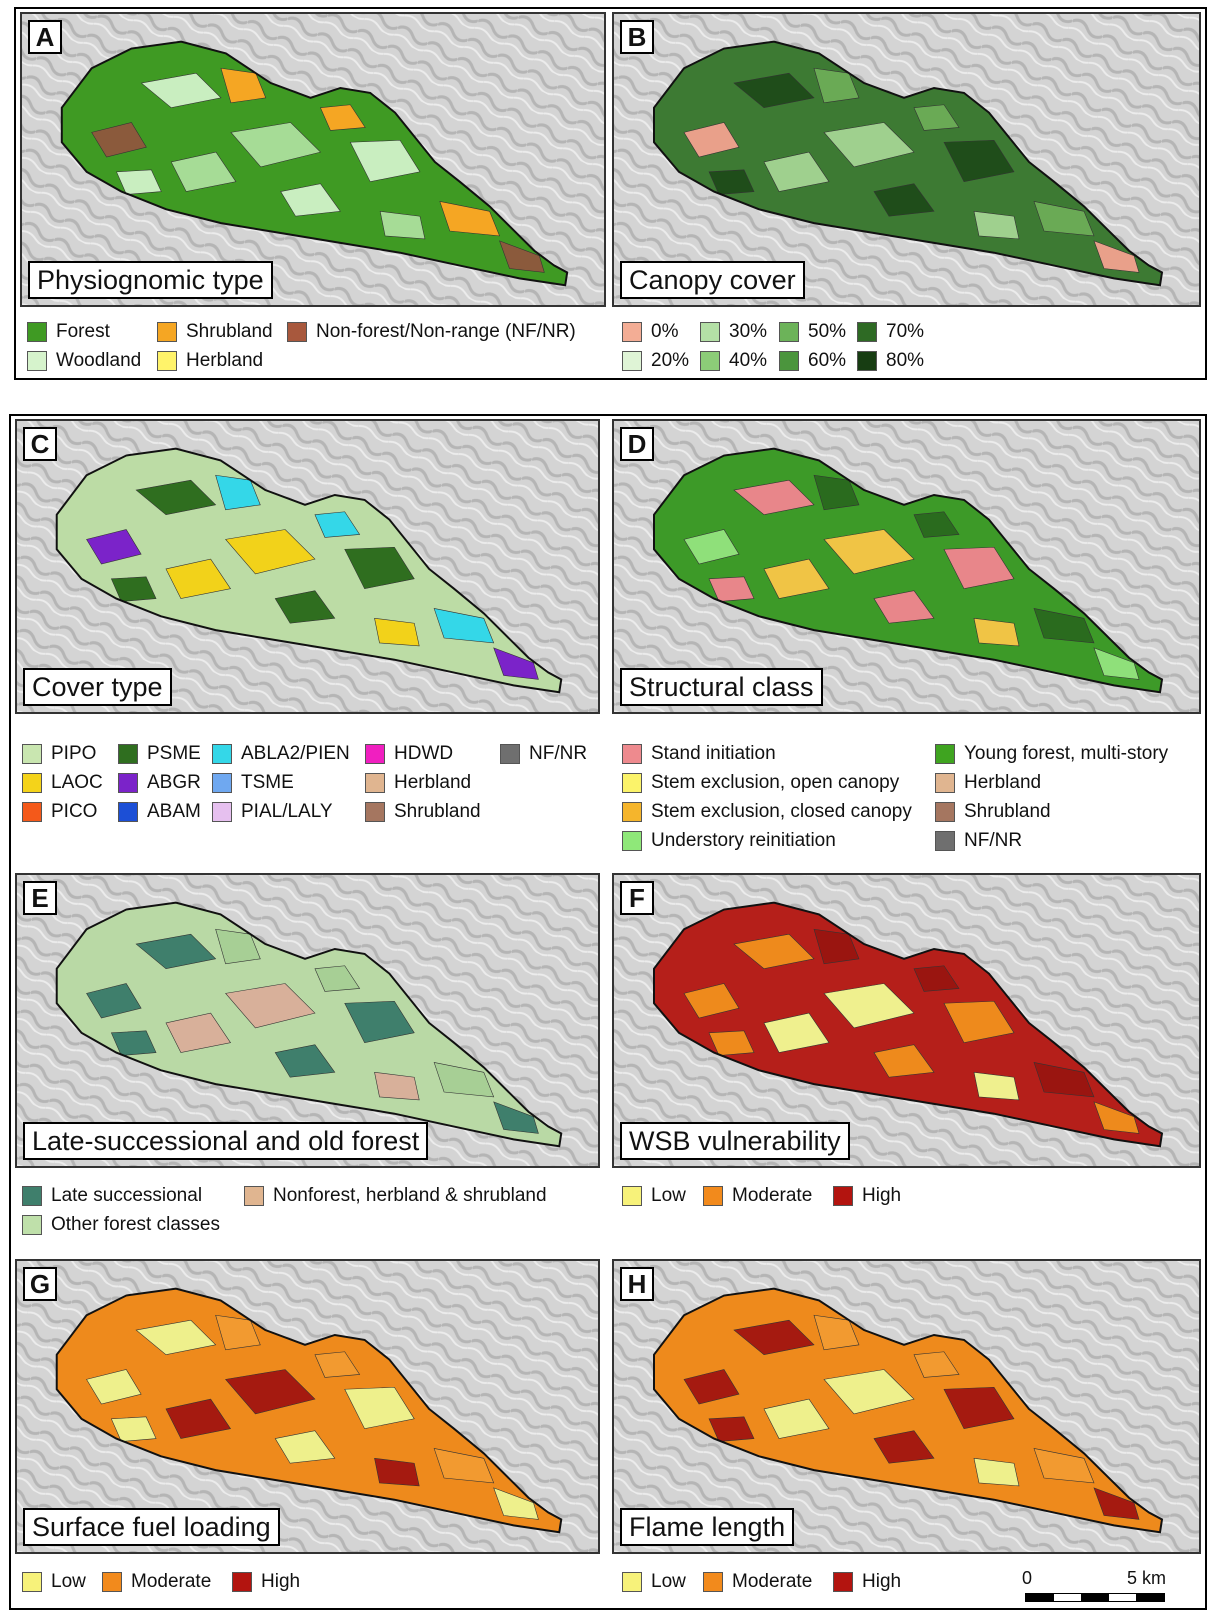  I want to click on panel-letter: D, so click(637, 444).